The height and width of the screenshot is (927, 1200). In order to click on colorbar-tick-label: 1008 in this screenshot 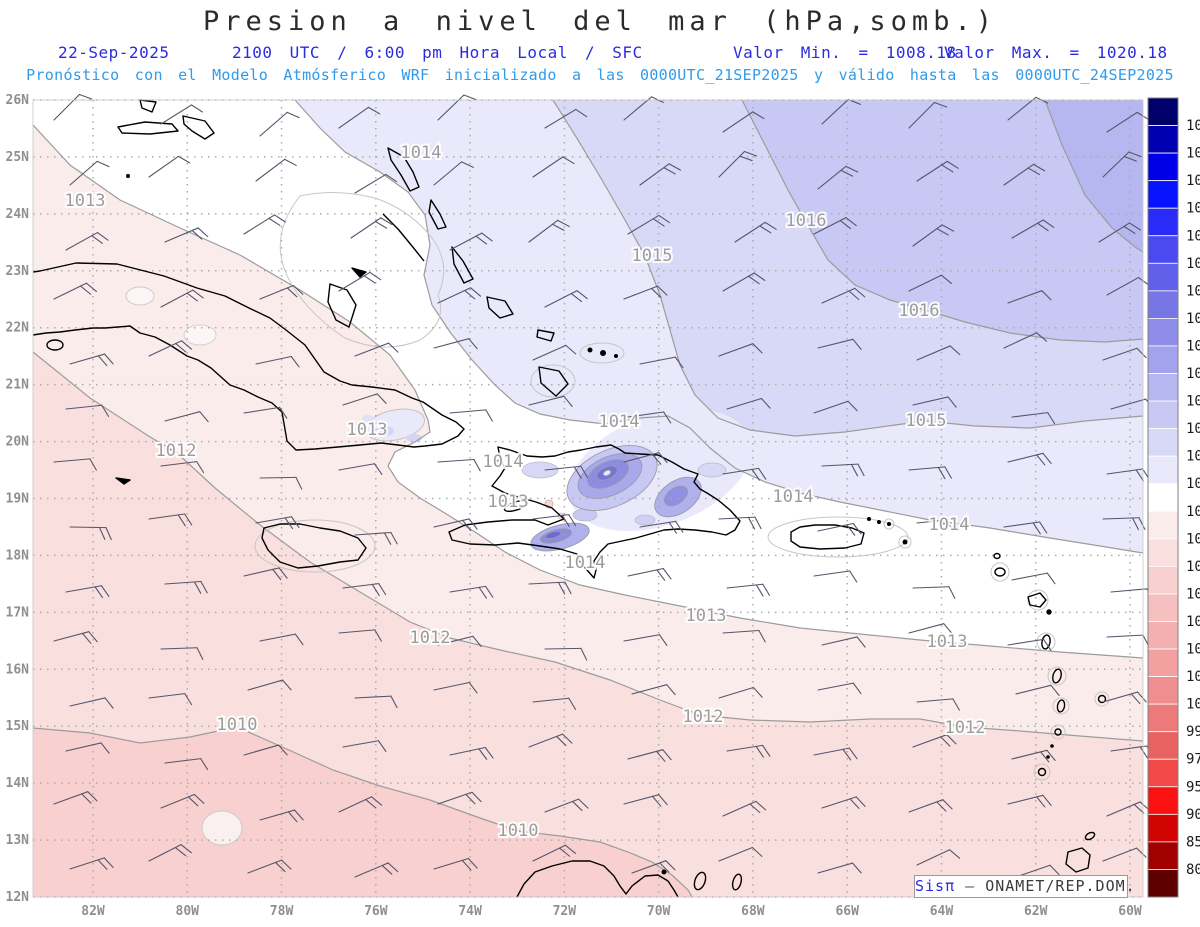, I will do `click(1193, 594)`.